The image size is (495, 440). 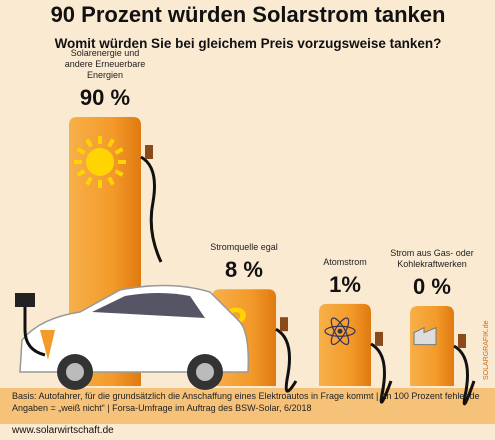 I want to click on car, so click(x=132, y=337).